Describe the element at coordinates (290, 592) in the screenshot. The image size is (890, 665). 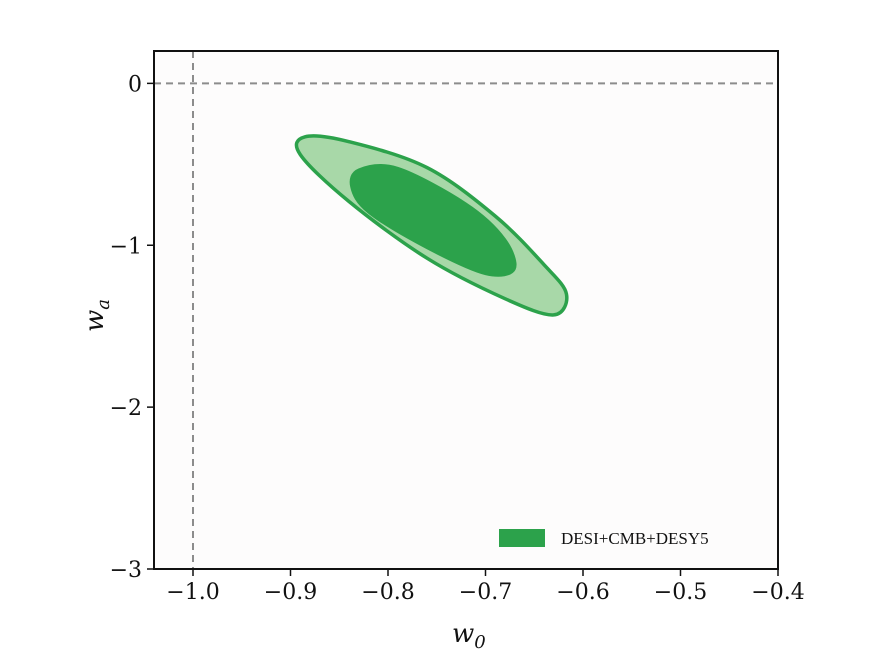
I see `x-tick-label: −0.9` at that location.